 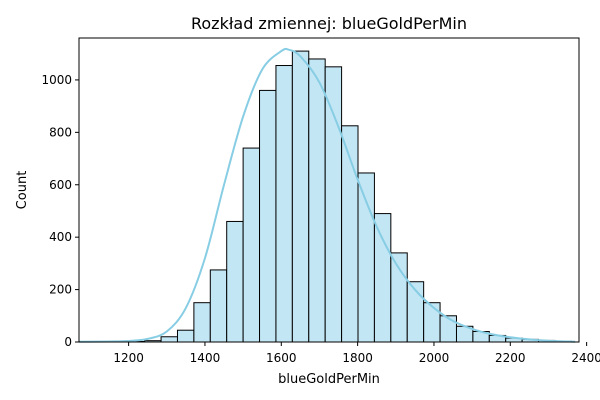 I want to click on y-tick-label: 600, so click(x=60, y=185).